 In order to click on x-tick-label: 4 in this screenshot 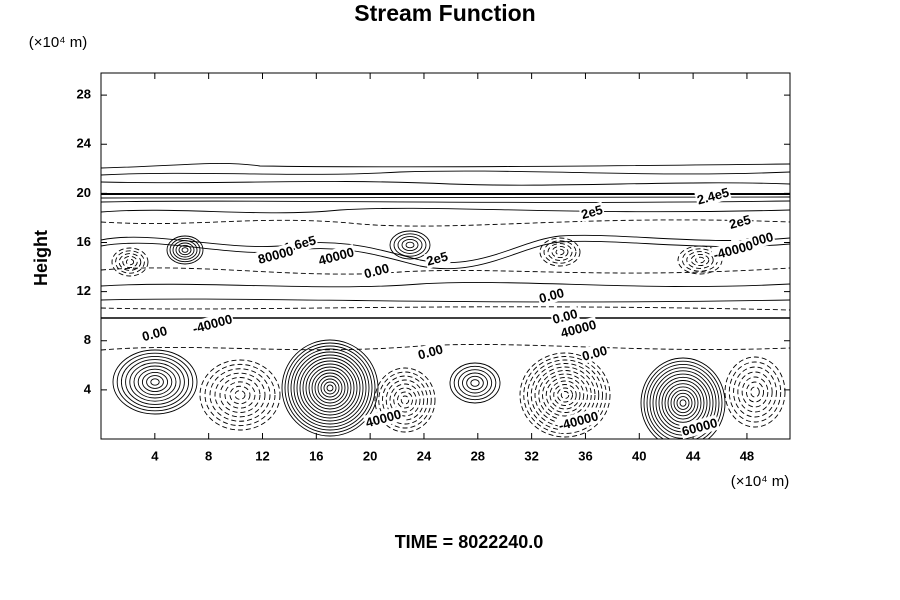, I will do `click(155, 455)`.